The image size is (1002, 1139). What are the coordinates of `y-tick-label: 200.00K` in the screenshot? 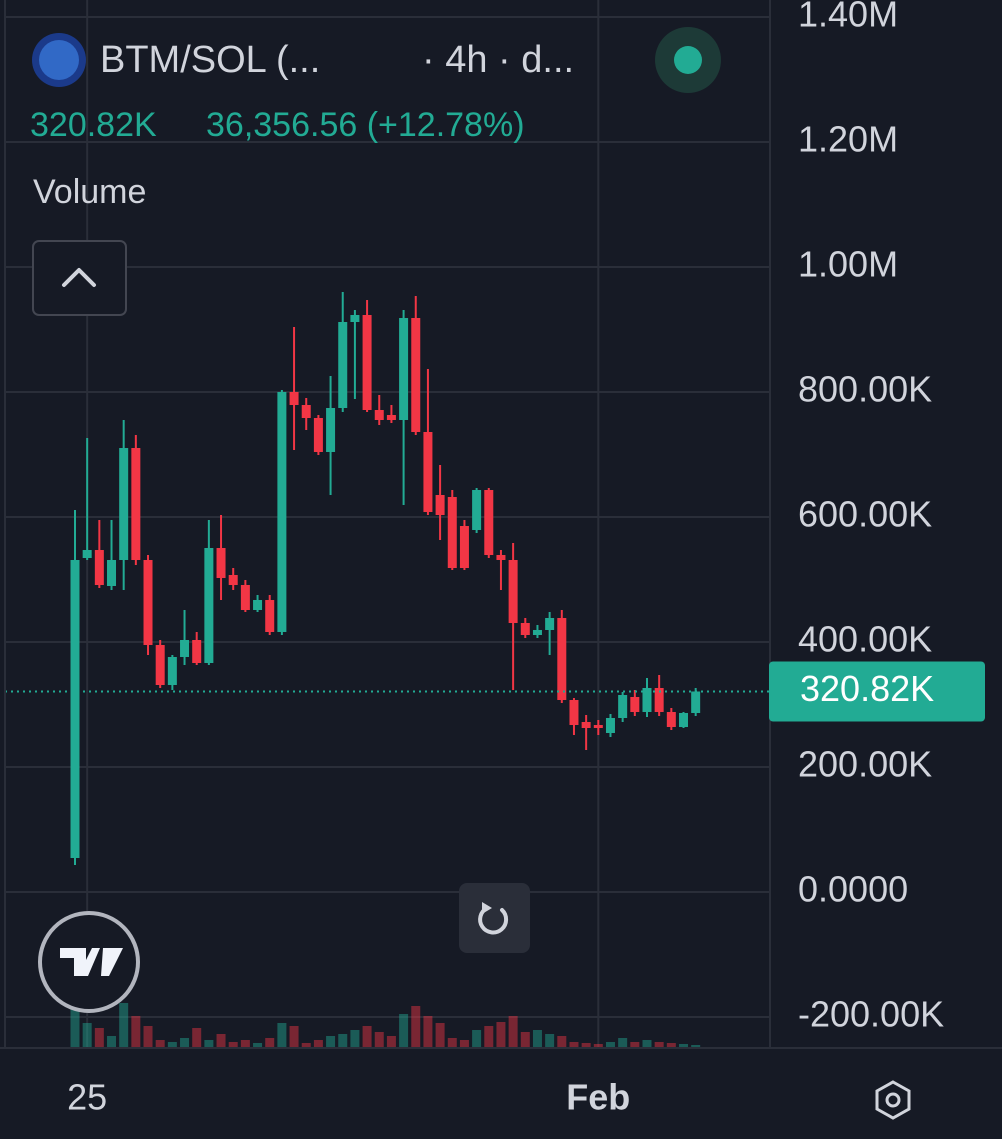 It's located at (865, 764).